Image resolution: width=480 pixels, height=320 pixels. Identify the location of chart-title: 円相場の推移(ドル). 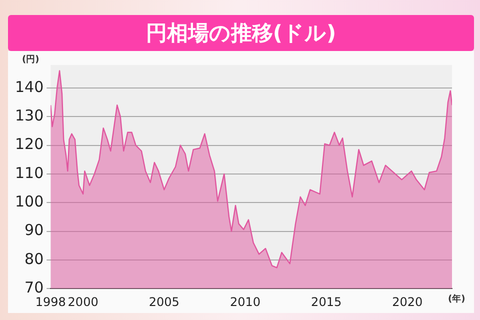
(241, 33).